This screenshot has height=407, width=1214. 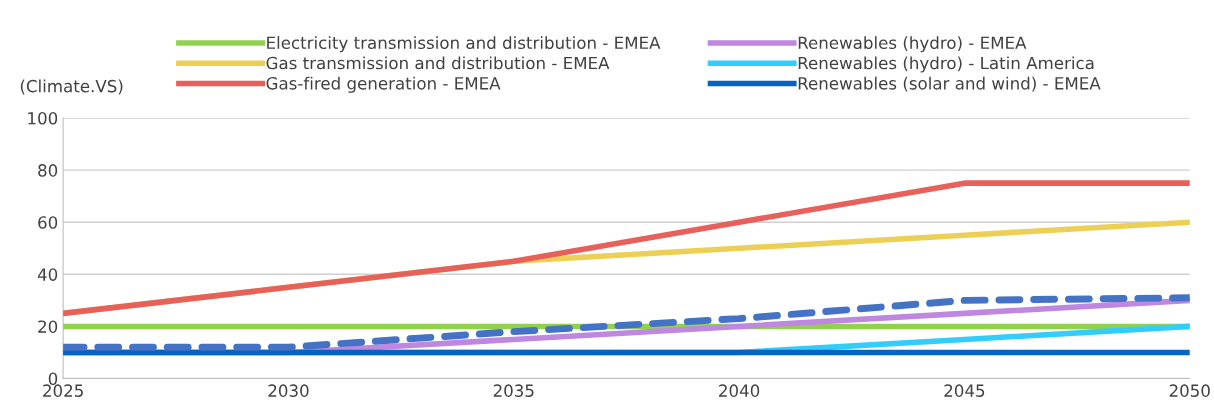 What do you see at coordinates (47, 274) in the screenshot?
I see `y-tick-label: 40` at bounding box center [47, 274].